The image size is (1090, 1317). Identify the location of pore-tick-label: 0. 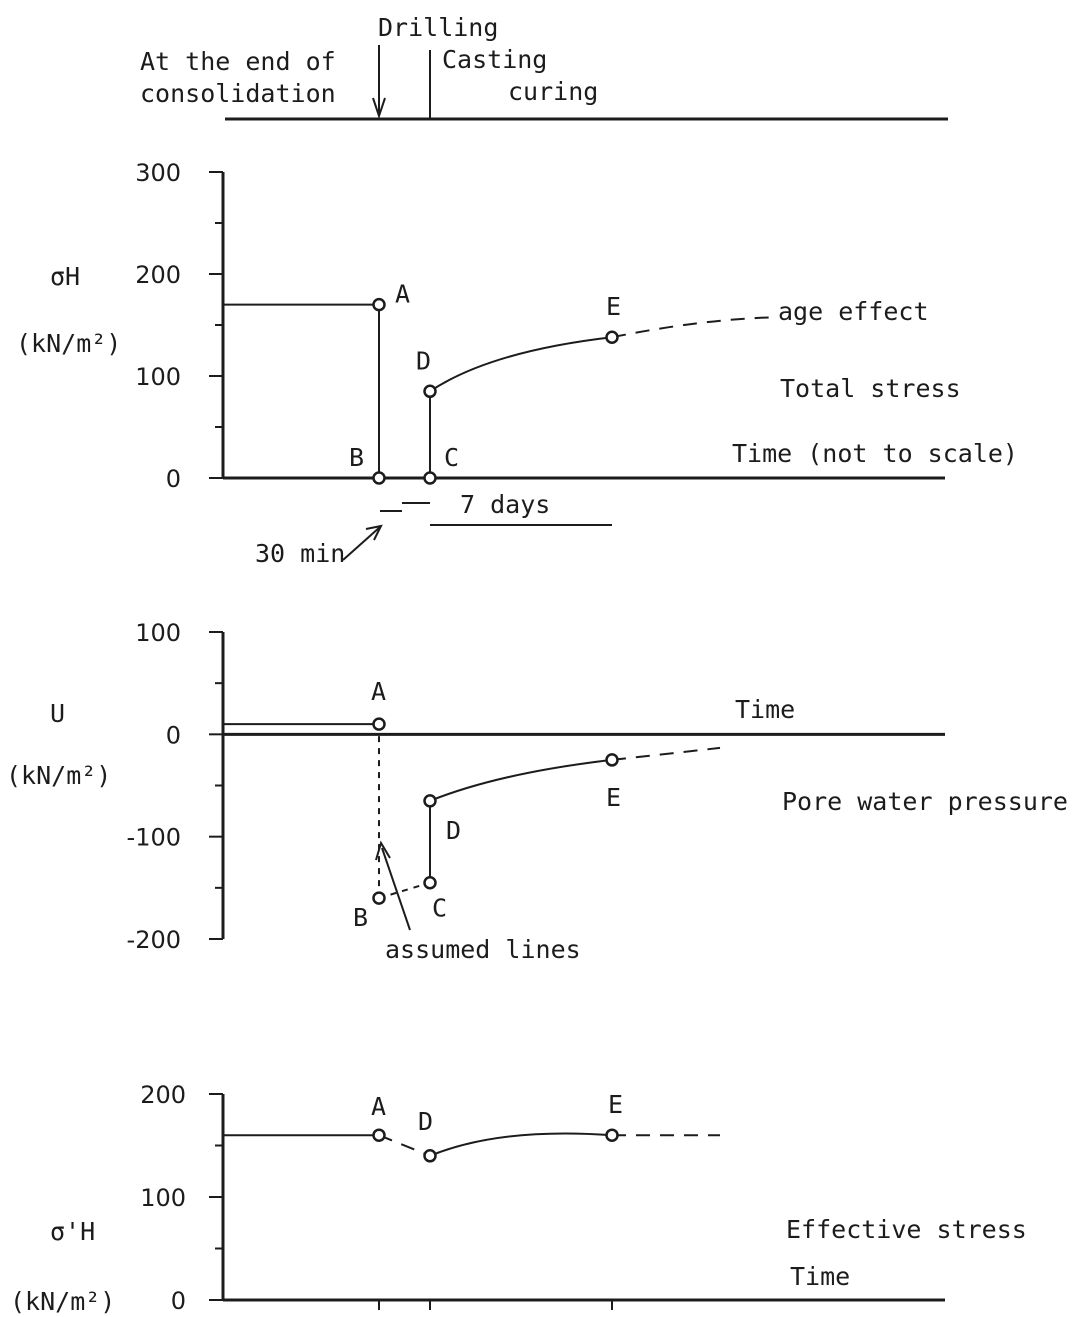
(173, 735).